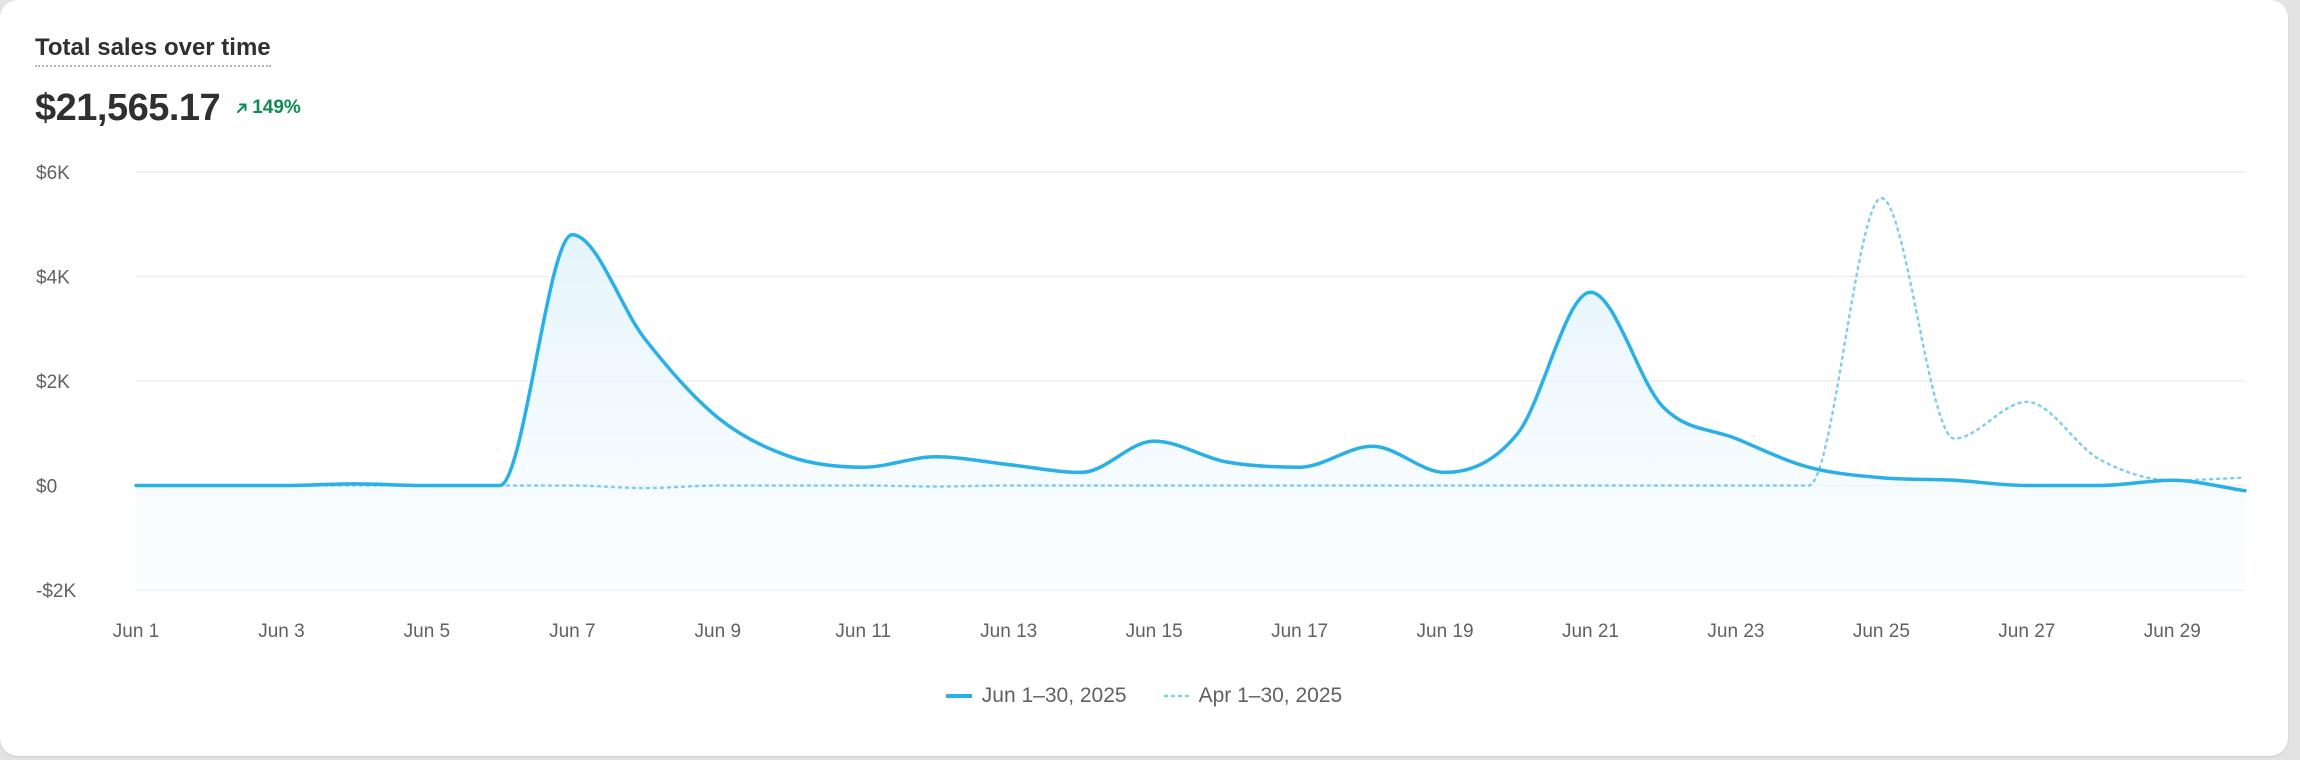 The image size is (2300, 760). I want to click on solid-line-swatch-icon, so click(958, 696).